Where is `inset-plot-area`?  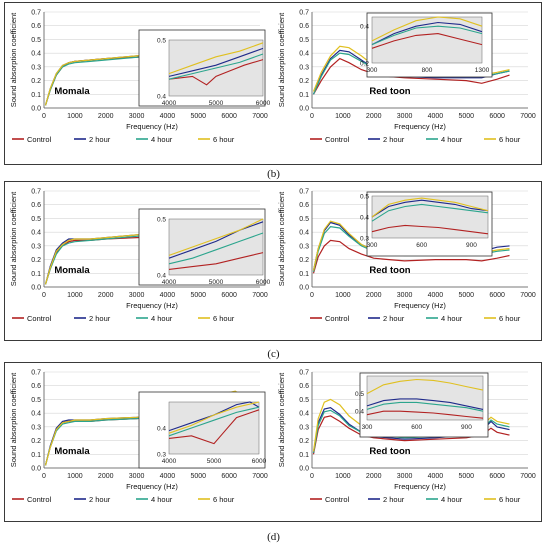
inset-plot-area is located at coordinates (425, 398).